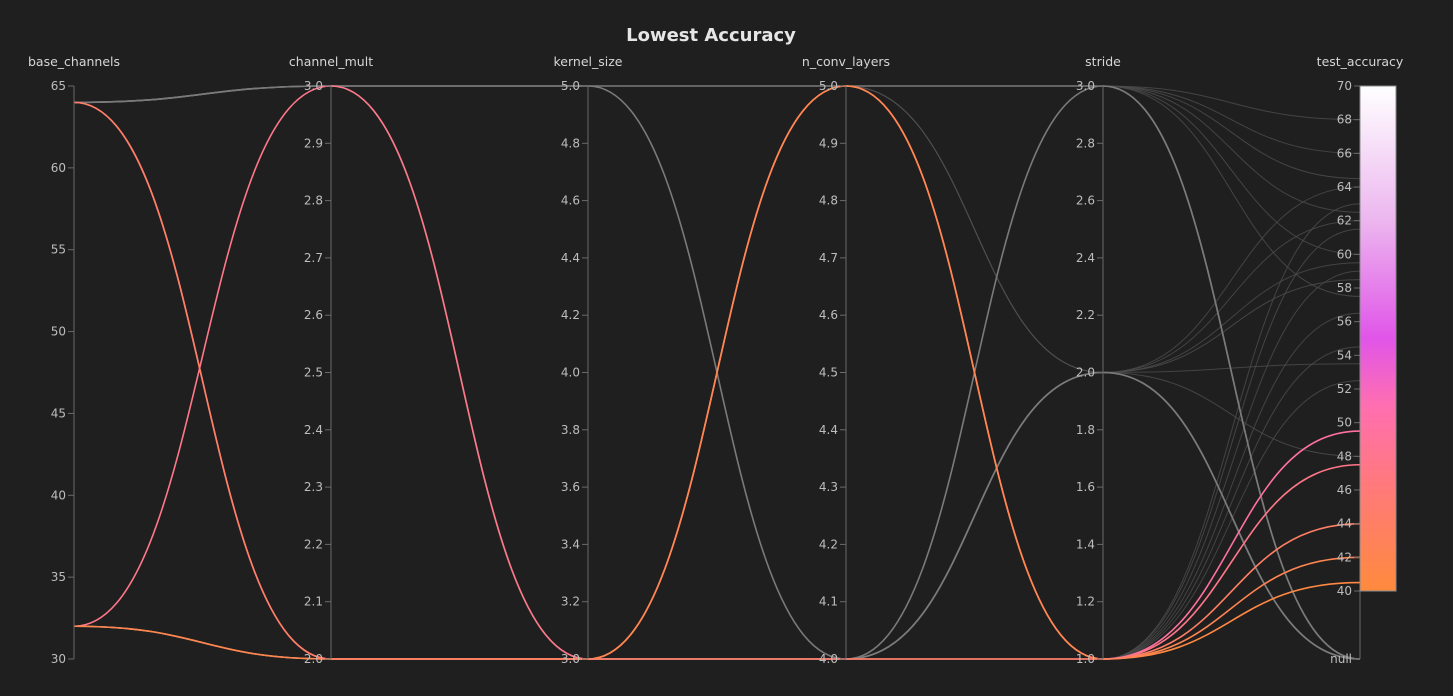 The width and height of the screenshot is (1453, 696). Describe the element at coordinates (1344, 288) in the screenshot. I see `tick-label: 58` at that location.